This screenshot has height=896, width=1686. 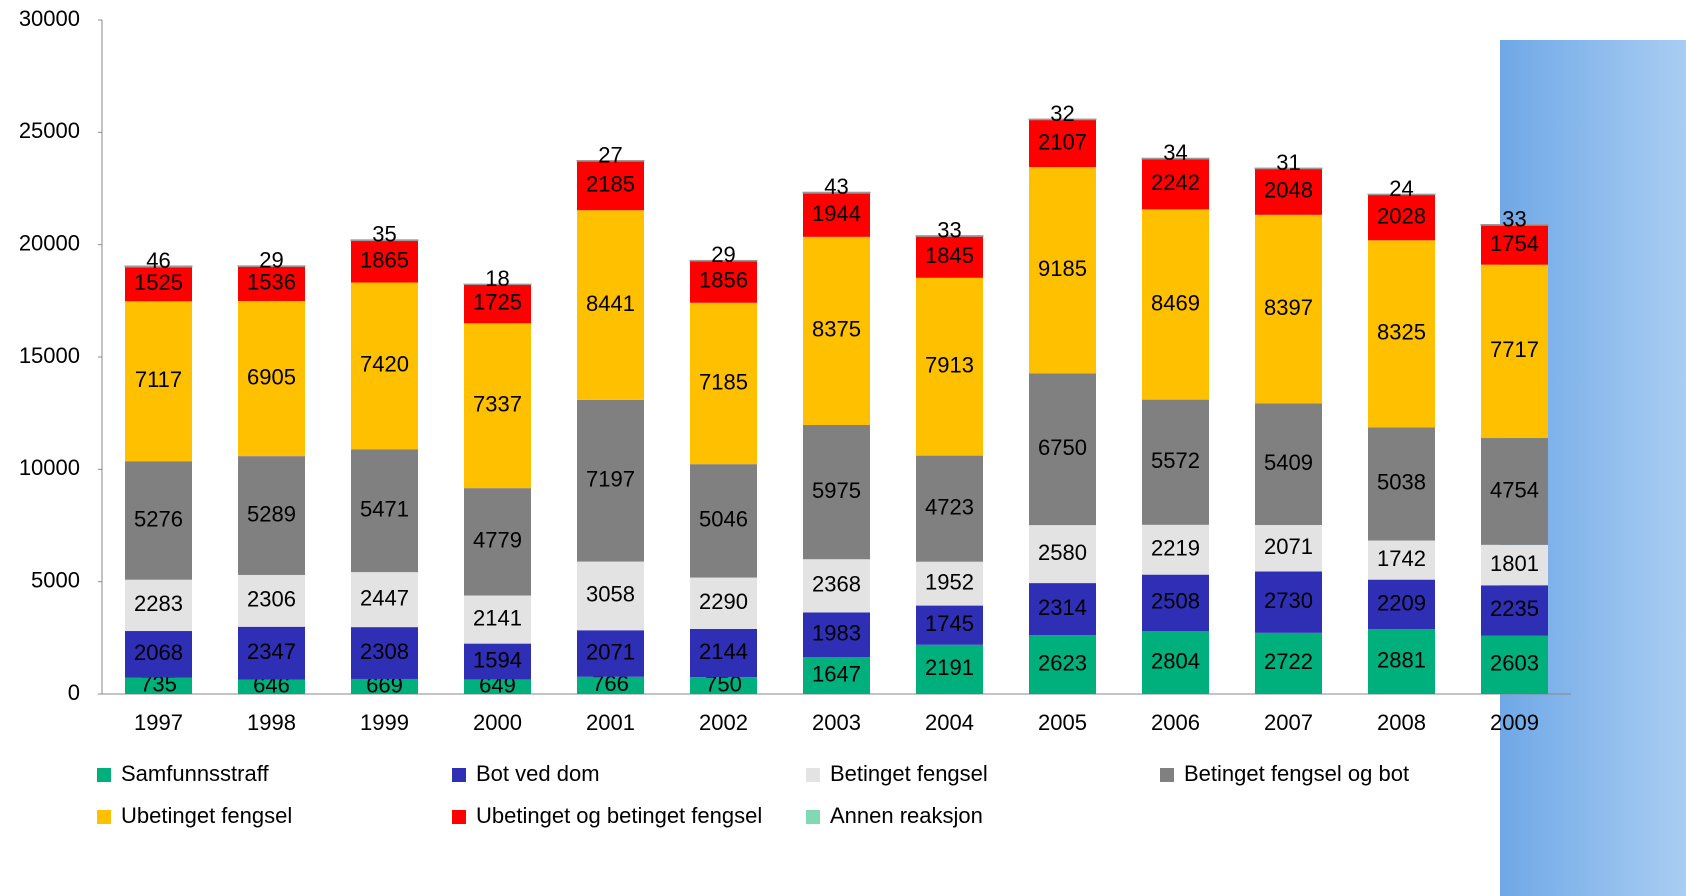 What do you see at coordinates (384, 234) in the screenshot?
I see `data-label: 35` at bounding box center [384, 234].